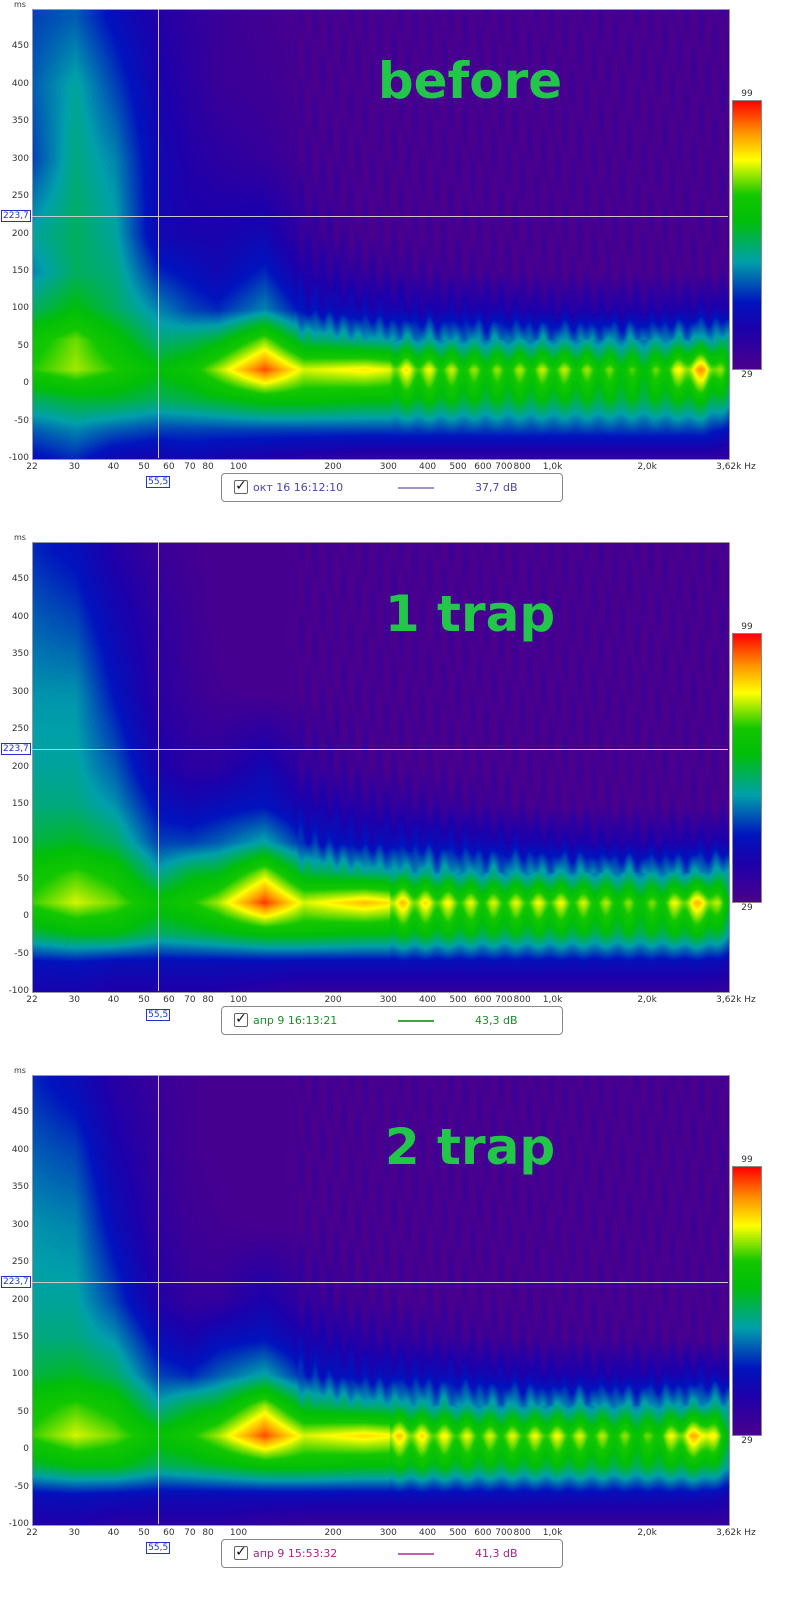 This screenshot has width=800, height=1600. What do you see at coordinates (18, 458) in the screenshot?
I see `y-tick-label: -100` at bounding box center [18, 458].